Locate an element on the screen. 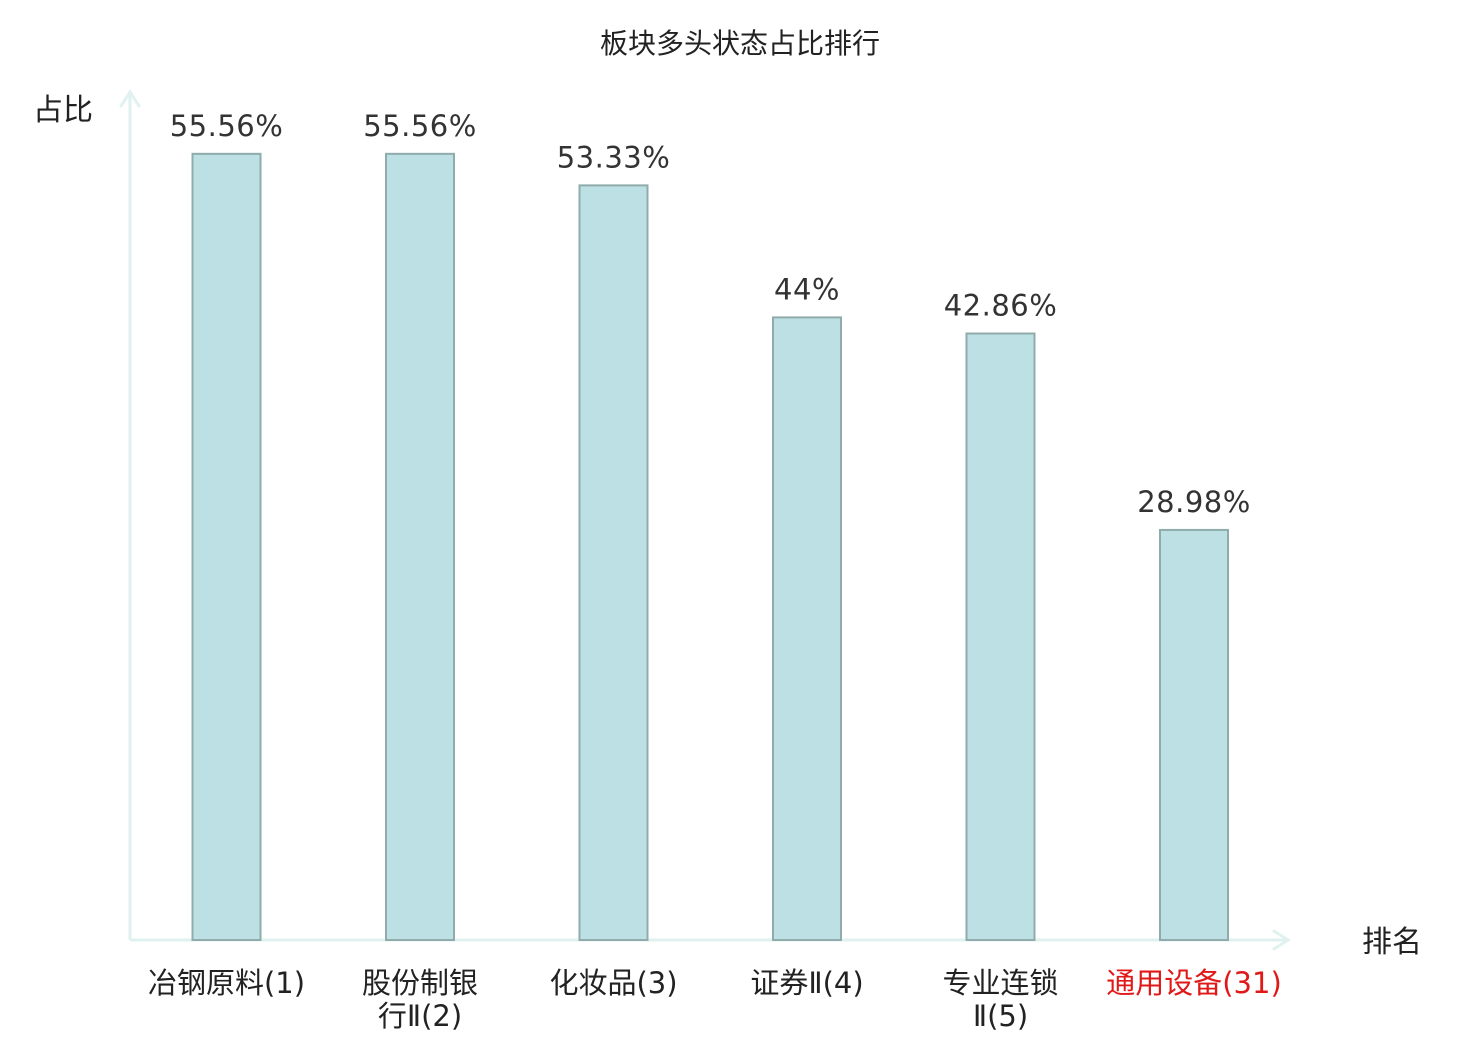 The image size is (1480, 1040). category-label-line: 证券Ⅱ(4) is located at coordinates (806, 983).